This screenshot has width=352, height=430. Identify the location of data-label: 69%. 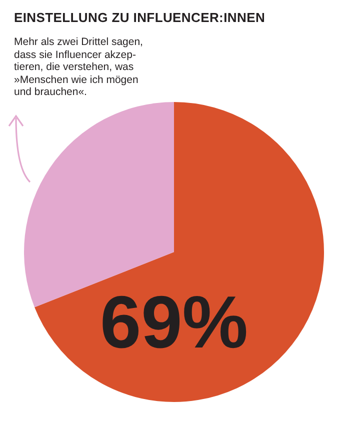
(174, 322).